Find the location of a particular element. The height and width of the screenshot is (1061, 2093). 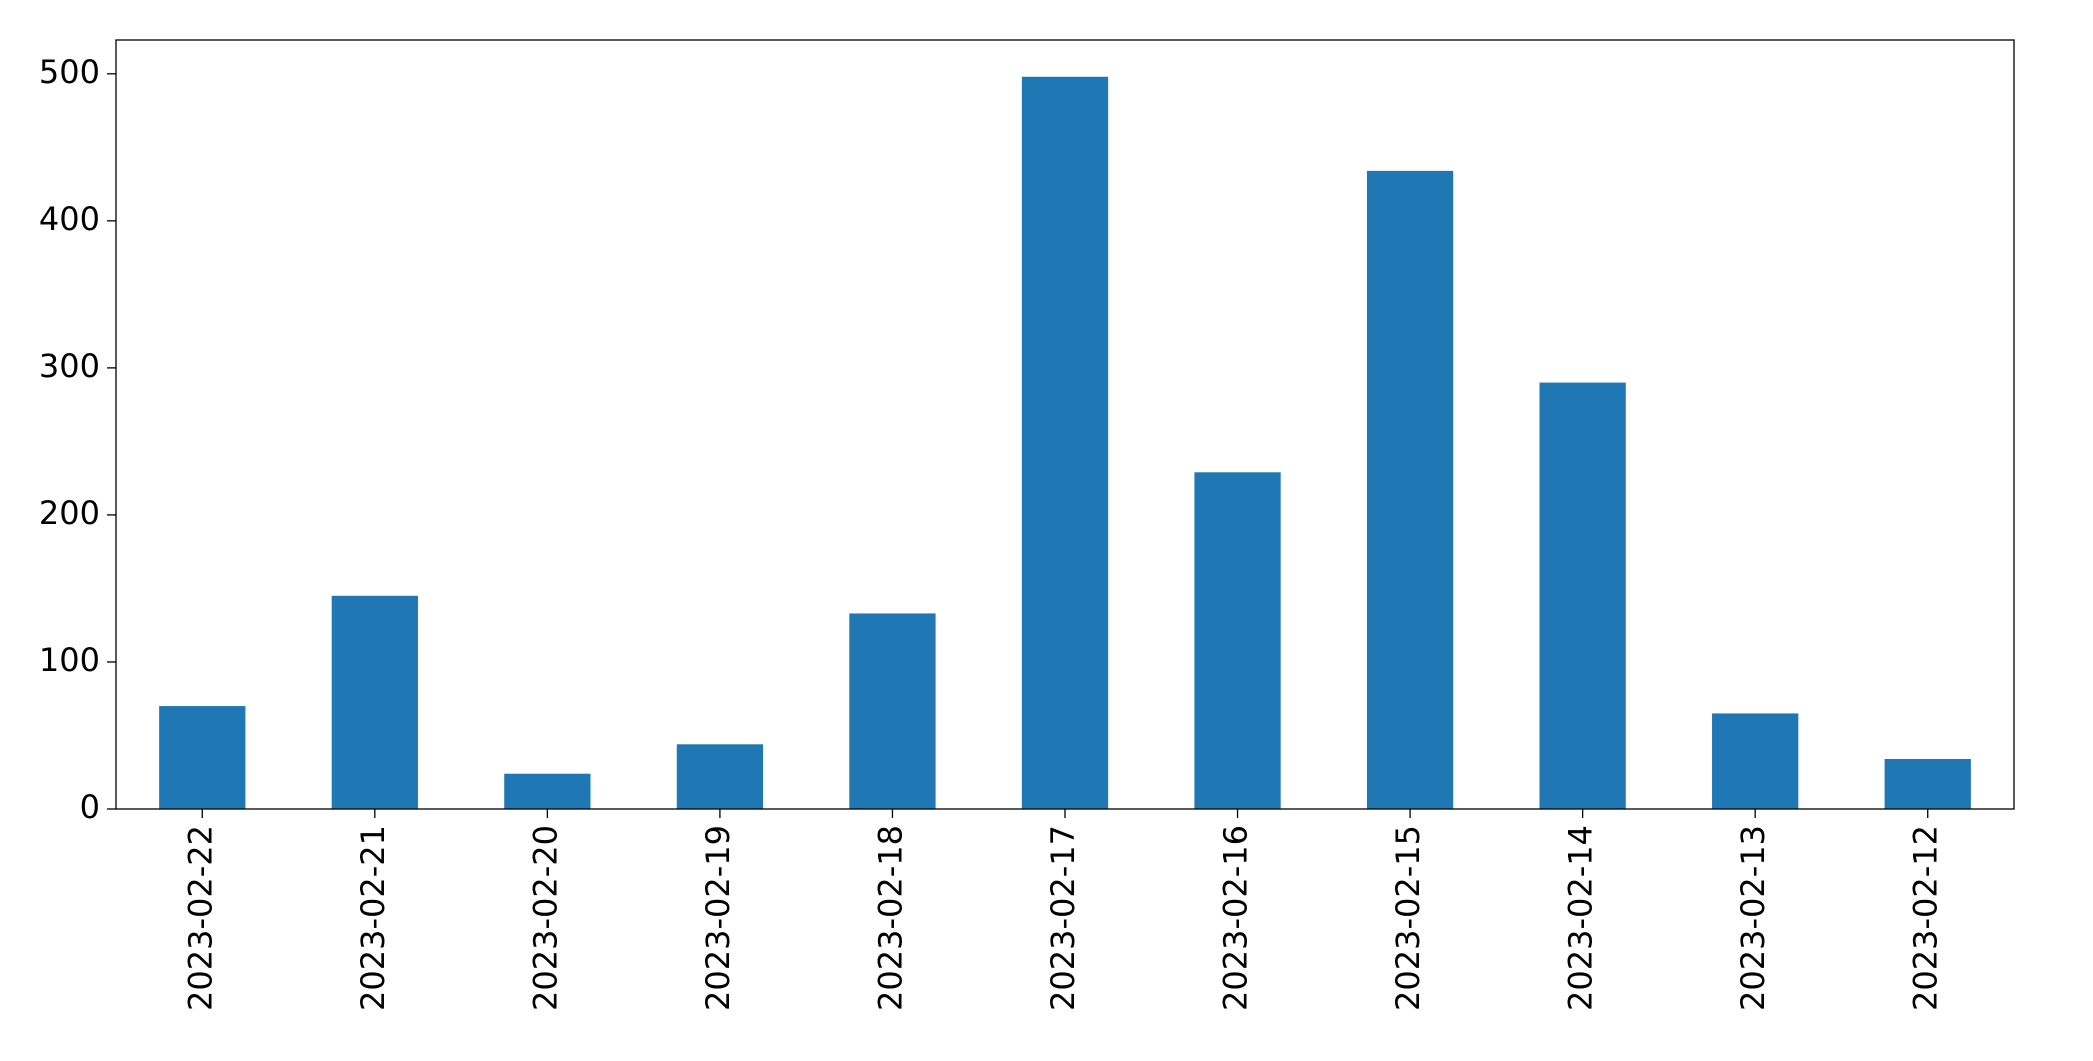

x-tick-label: 2023-02-16 is located at coordinates (1236, 918).